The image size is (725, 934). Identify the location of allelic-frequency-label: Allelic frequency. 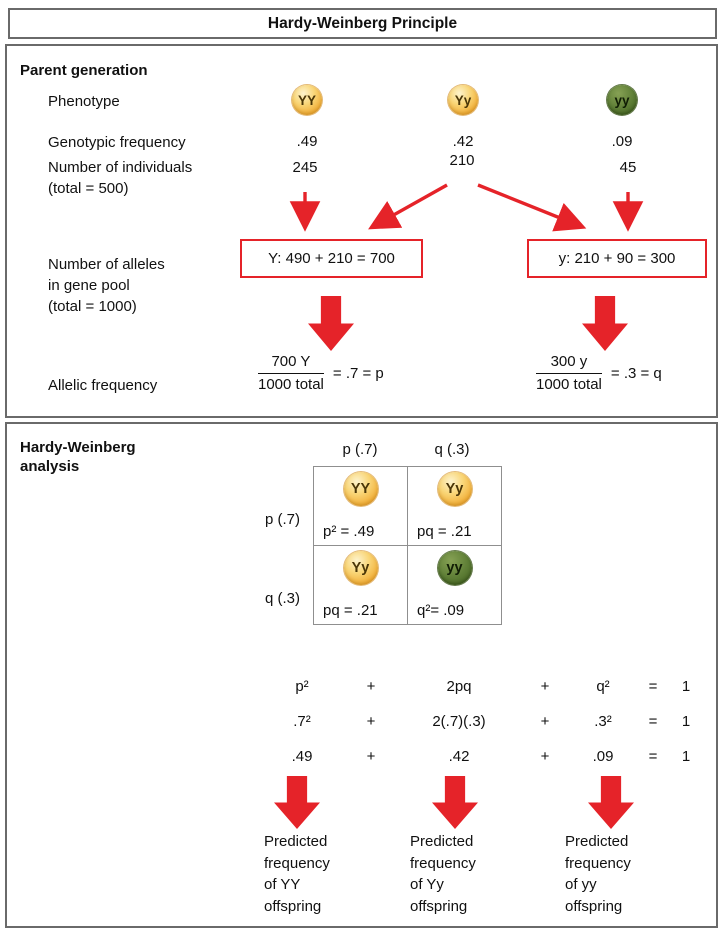
(103, 385).